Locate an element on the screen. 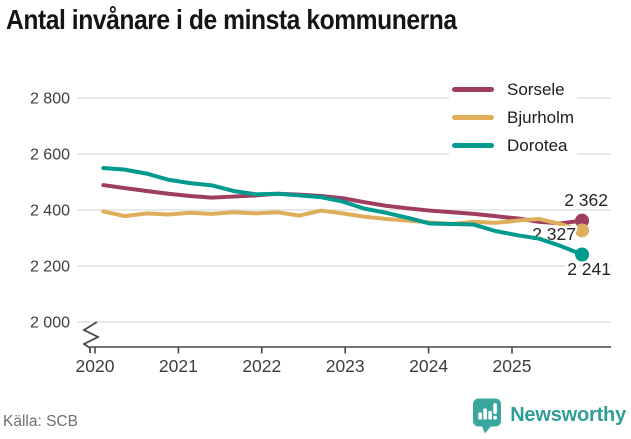 The height and width of the screenshot is (439, 631). y-axis-tick-label: 2 400 is located at coordinates (50, 211).